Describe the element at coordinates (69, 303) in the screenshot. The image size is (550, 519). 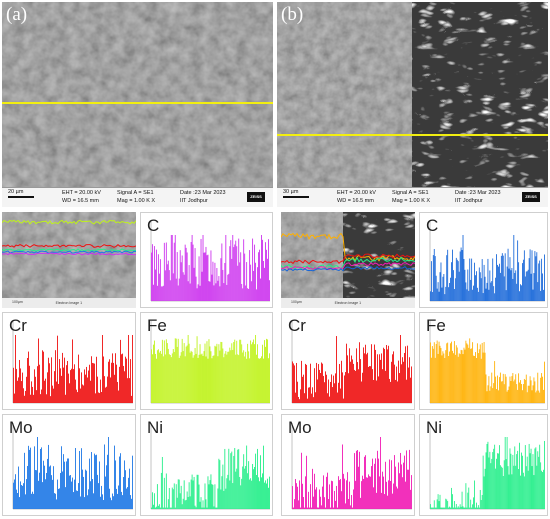
I see `overlay-caption-a: 100µm Electron Image 1` at that location.